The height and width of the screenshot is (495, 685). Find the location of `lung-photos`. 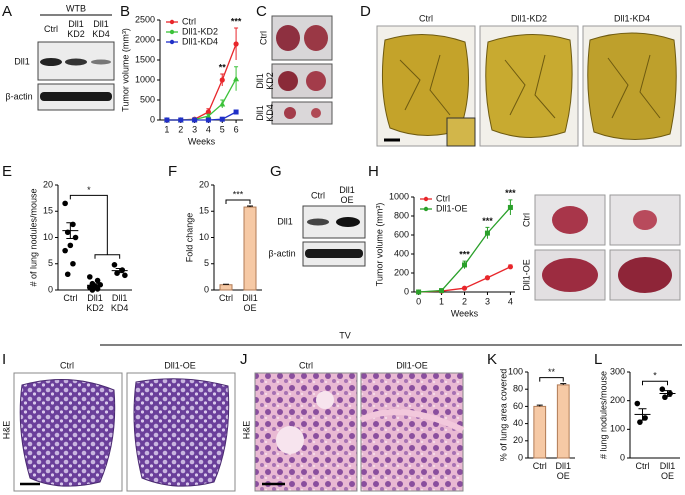

lung-photos is located at coordinates (529, 86).